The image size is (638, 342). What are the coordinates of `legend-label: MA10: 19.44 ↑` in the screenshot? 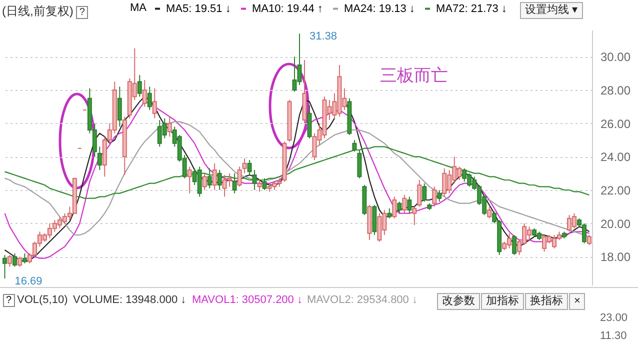 It's located at (287, 8).